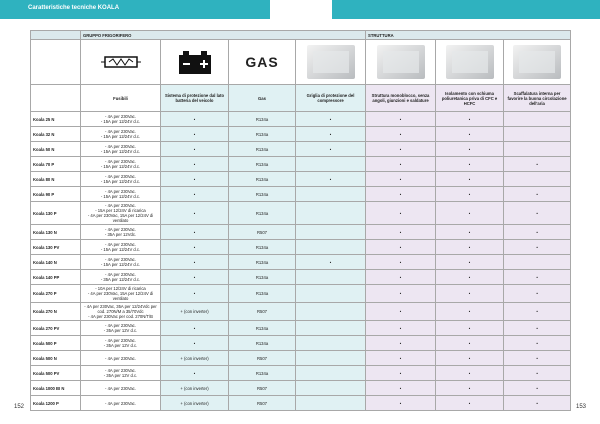  What do you see at coordinates (55, 373) in the screenshot?
I see `model-name: Koala 500 PV` at bounding box center [55, 373].